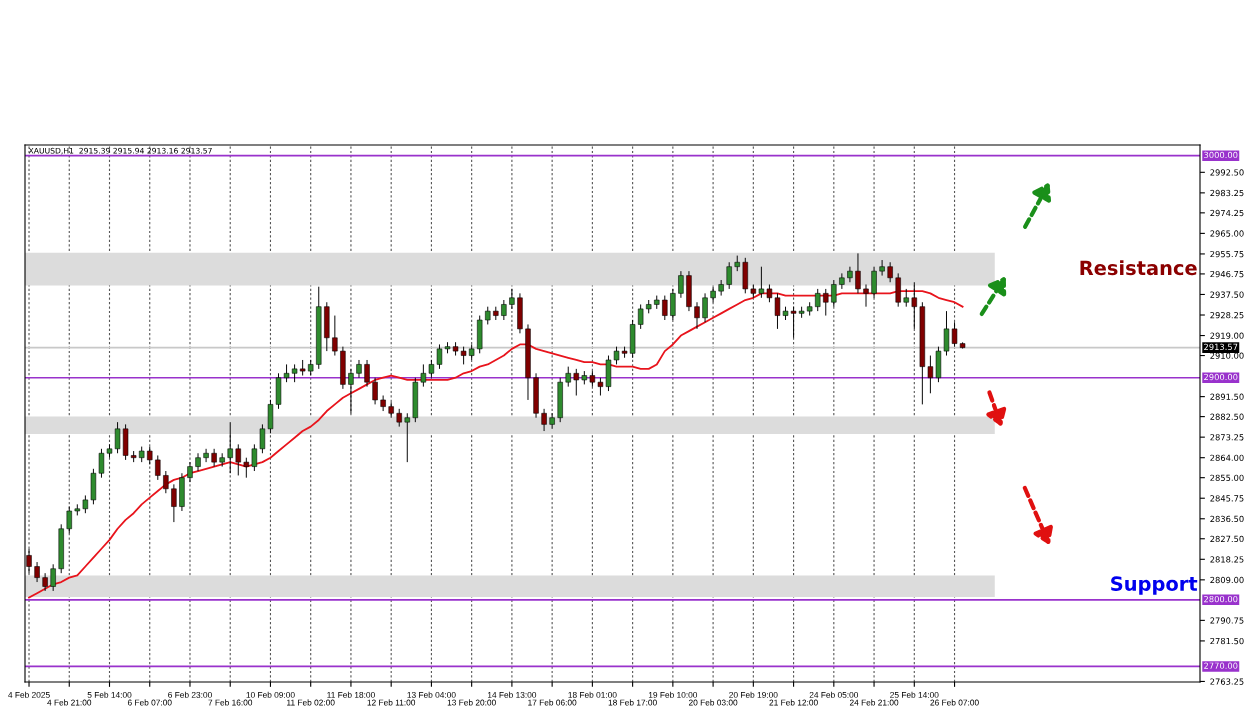  What do you see at coordinates (1227, 213) in the screenshot?
I see `y-tick-label: 2974.25` at bounding box center [1227, 213].